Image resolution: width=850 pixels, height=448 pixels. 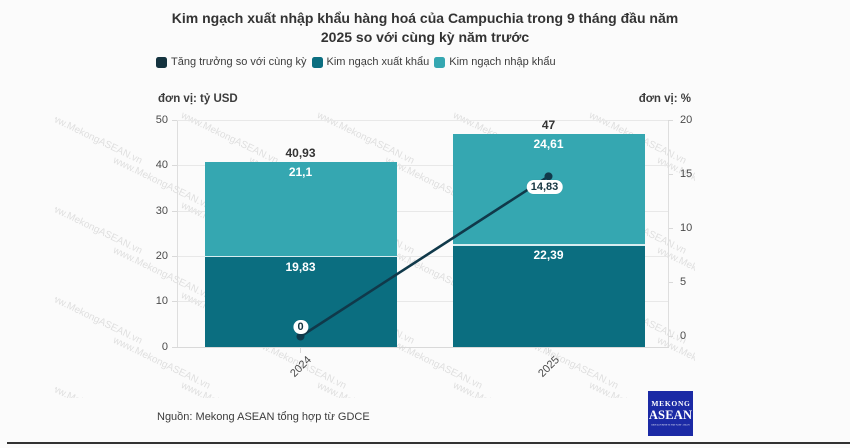 I want to click on bar-import-2024, so click(x=300, y=208).